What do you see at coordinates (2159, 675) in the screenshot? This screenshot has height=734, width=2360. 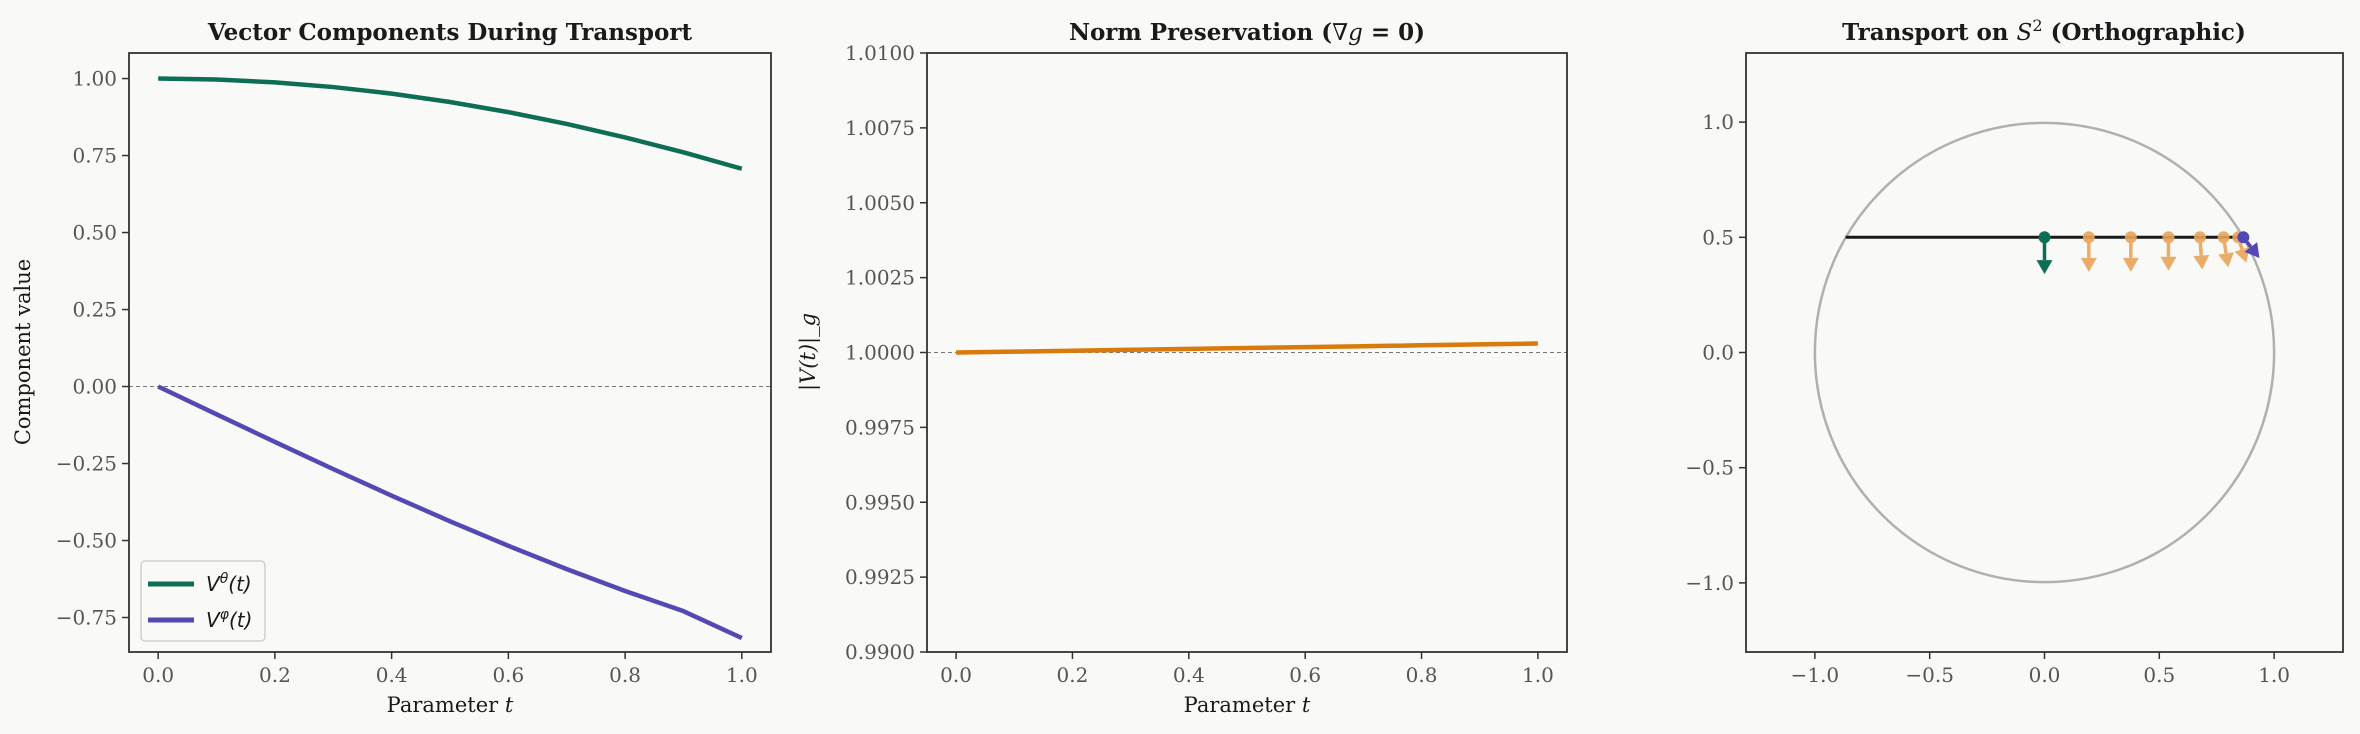 I see `x-tick-label: 0.5` at bounding box center [2159, 675].